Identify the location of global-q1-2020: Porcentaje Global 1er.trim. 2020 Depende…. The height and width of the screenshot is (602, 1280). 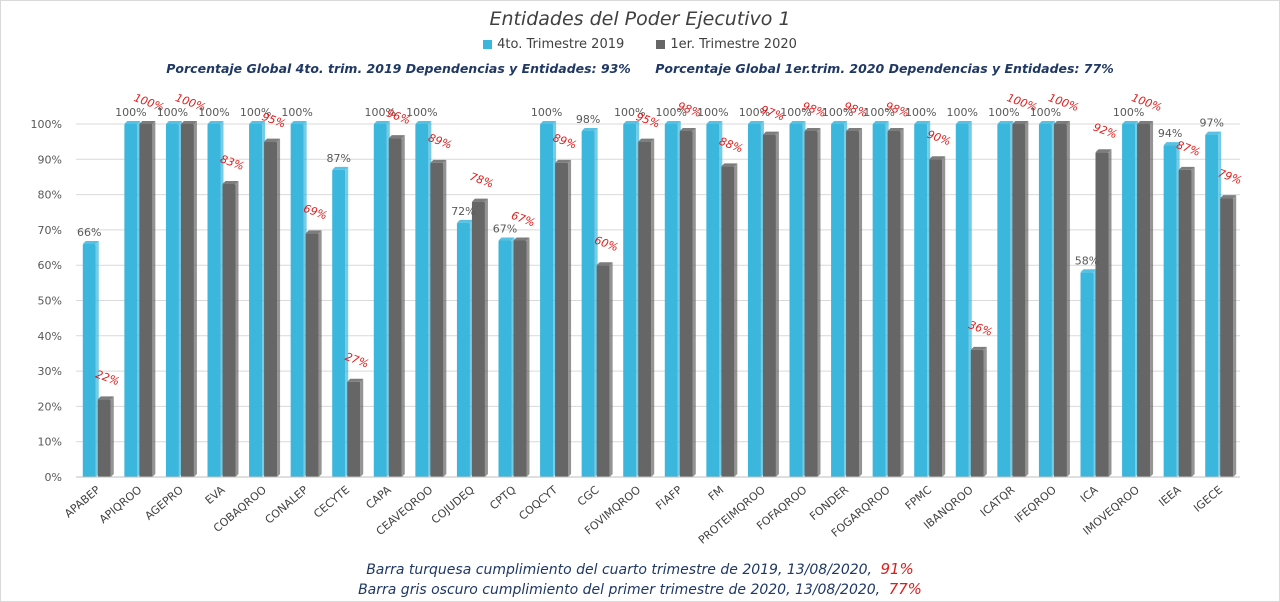
(884, 68).